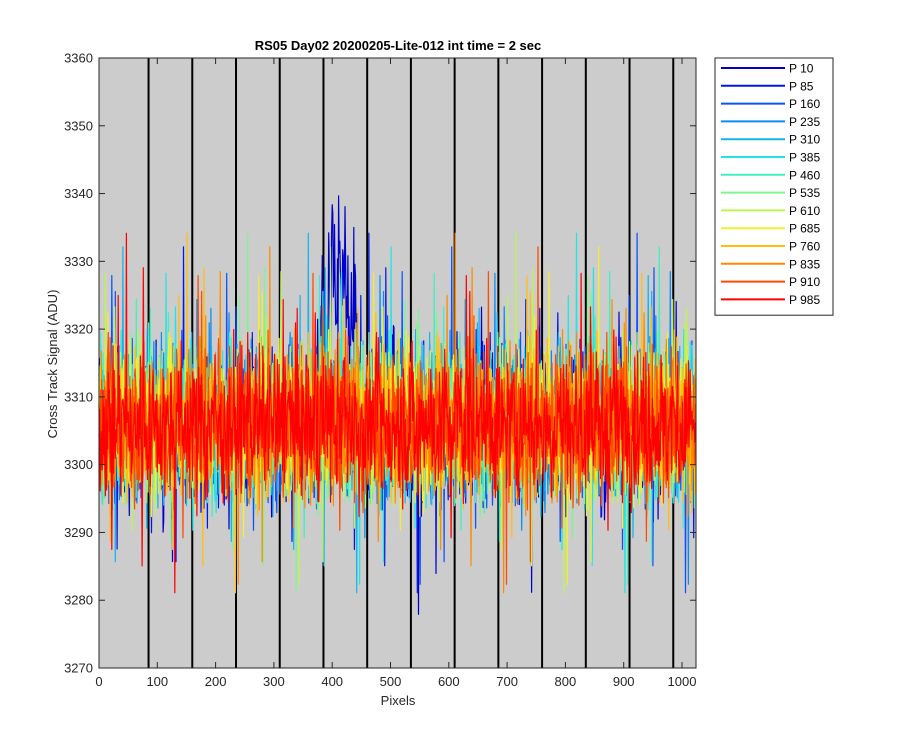 The image size is (900, 750). Describe the element at coordinates (804, 122) in the screenshot. I see `legend-entry-label: P 235` at that location.